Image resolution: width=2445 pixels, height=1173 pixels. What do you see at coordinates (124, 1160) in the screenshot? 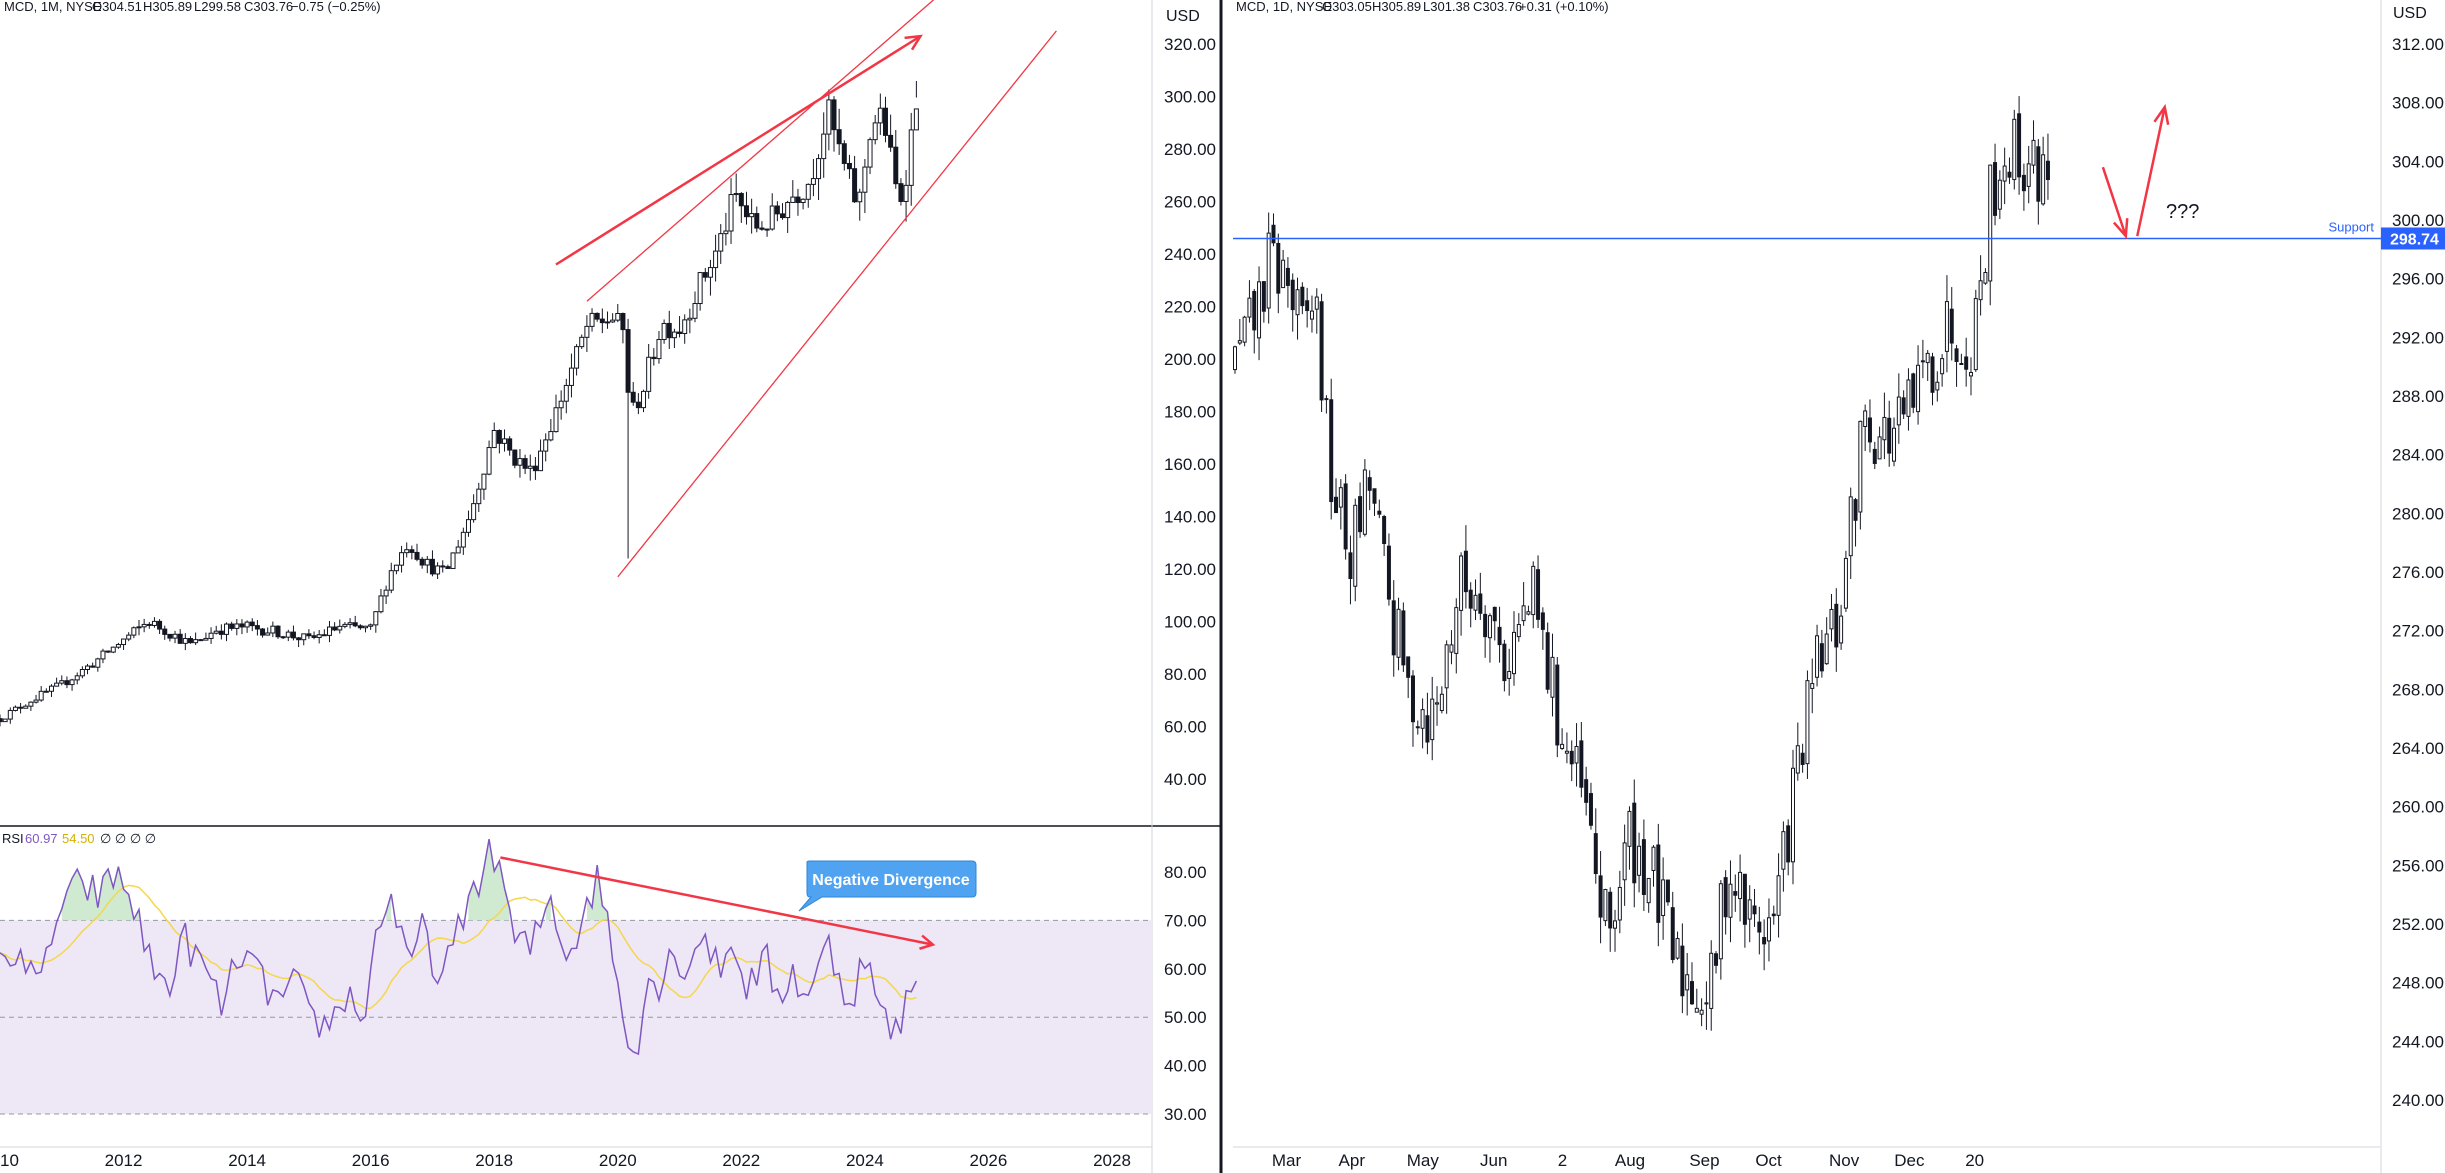
I see `monthly-xtick-label: 2012` at bounding box center [124, 1160].